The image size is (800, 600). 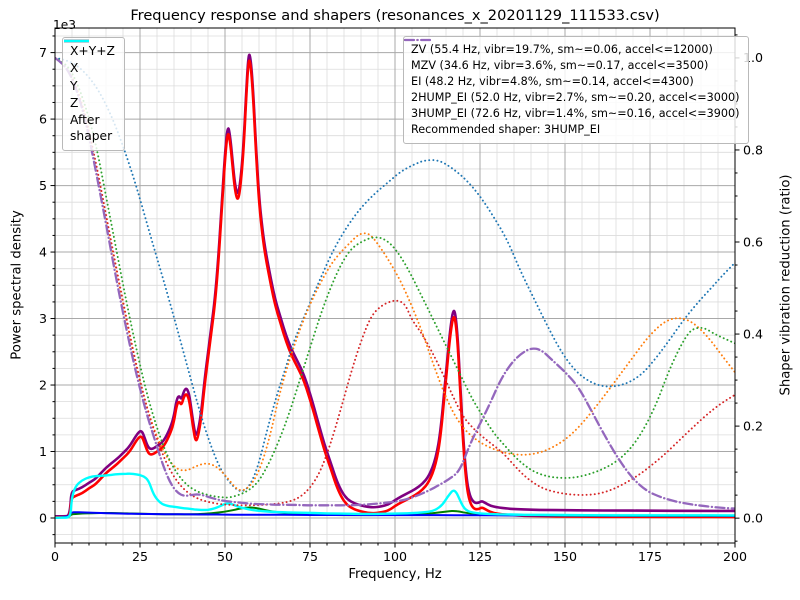 What do you see at coordinates (753, 333) in the screenshot?
I see `y-right-tick-label: 0.4` at bounding box center [753, 333].